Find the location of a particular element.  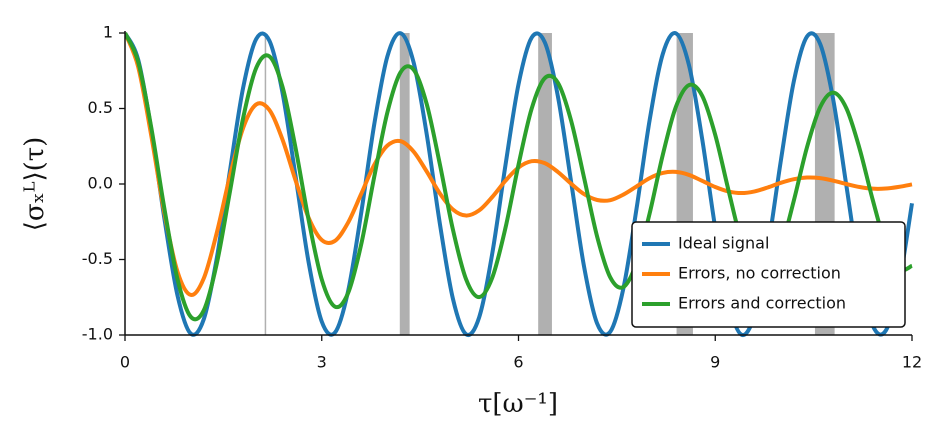

legend-label: Errors and correction is located at coordinates (762, 303).